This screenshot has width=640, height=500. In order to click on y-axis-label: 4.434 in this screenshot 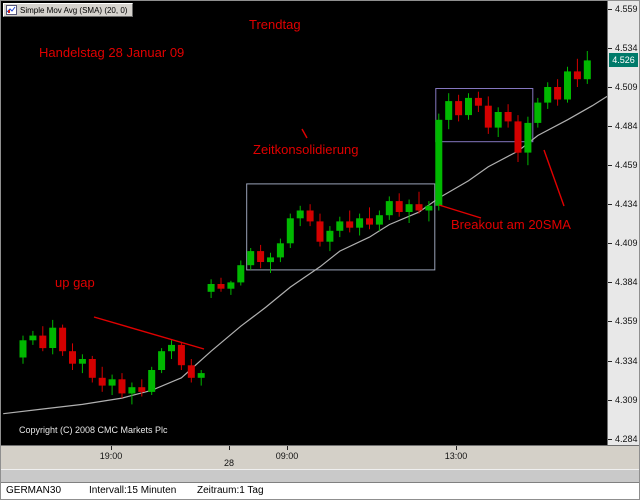, I will do `click(626, 204)`.